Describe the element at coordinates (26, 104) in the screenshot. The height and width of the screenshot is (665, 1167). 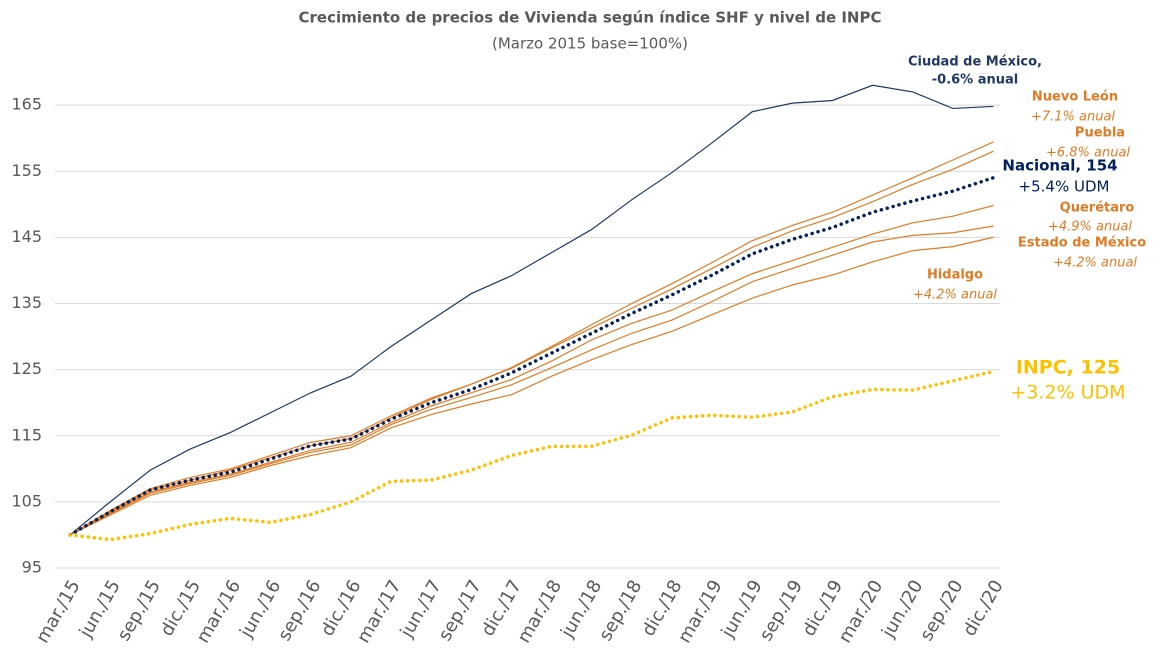
I see `y-tick-label: 165` at that location.